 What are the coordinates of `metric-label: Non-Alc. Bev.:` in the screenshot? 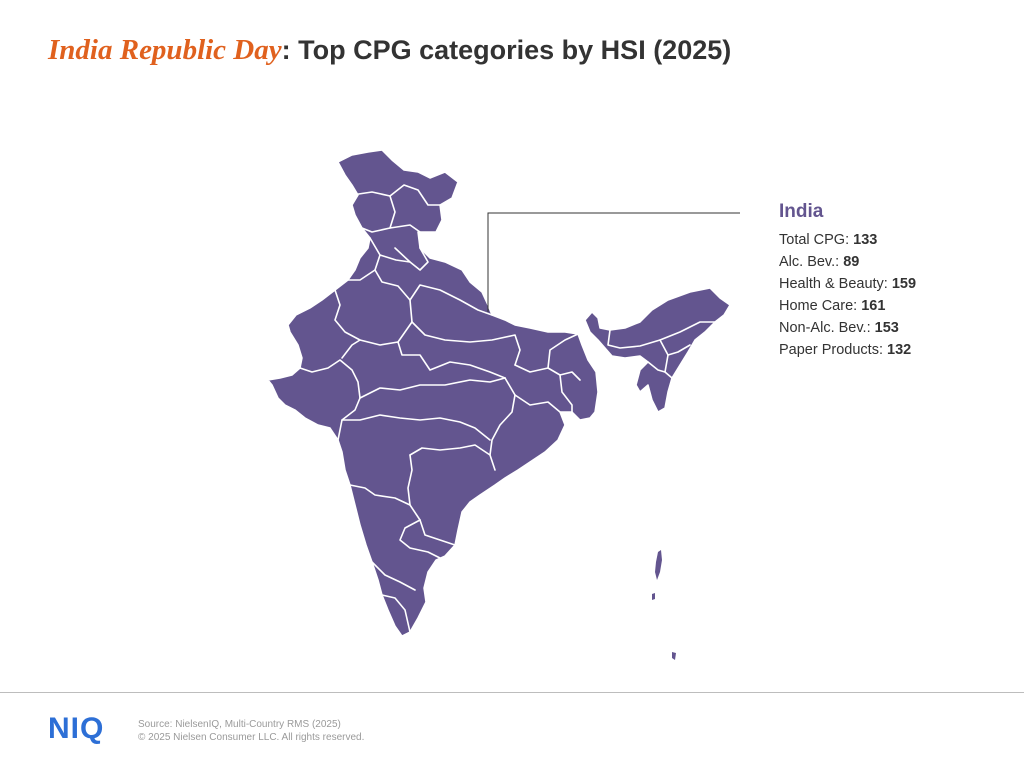 It's located at (827, 328).